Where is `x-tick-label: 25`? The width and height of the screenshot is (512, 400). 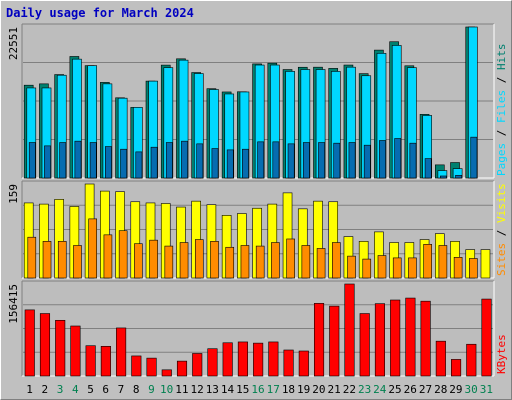 x-tick-label: 25 is located at coordinates (394, 389).